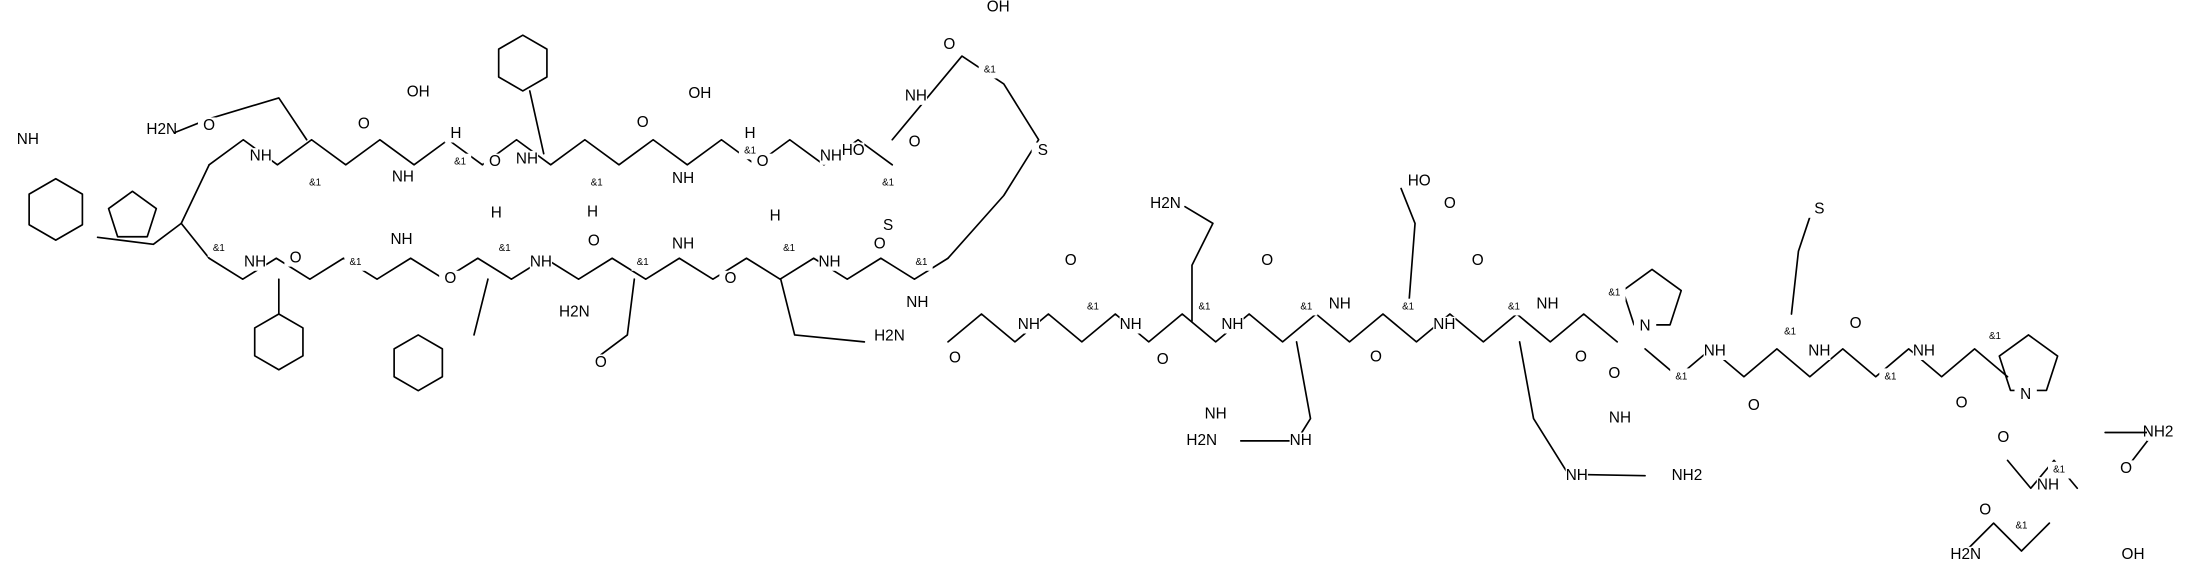  Describe the element at coordinates (2158, 432) in the screenshot. I see `atom-label: NH2` at that location.